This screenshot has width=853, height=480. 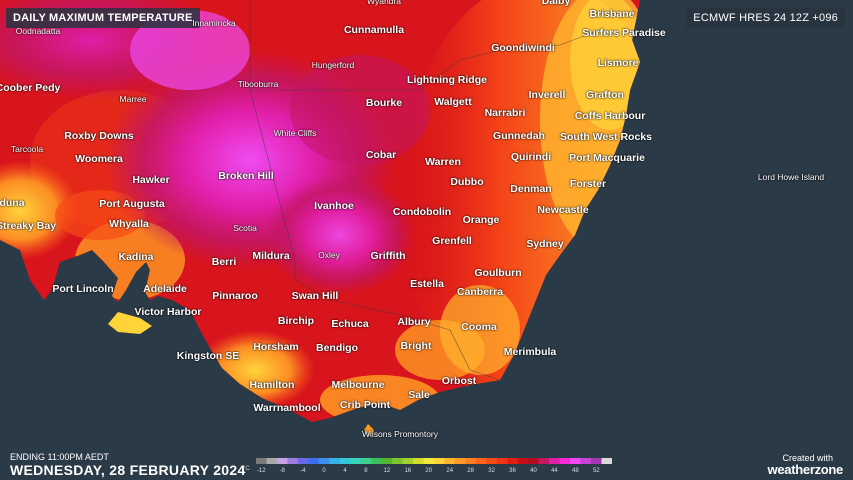 What do you see at coordinates (416, 346) in the screenshot?
I see `place-label-bright: Bright` at bounding box center [416, 346].